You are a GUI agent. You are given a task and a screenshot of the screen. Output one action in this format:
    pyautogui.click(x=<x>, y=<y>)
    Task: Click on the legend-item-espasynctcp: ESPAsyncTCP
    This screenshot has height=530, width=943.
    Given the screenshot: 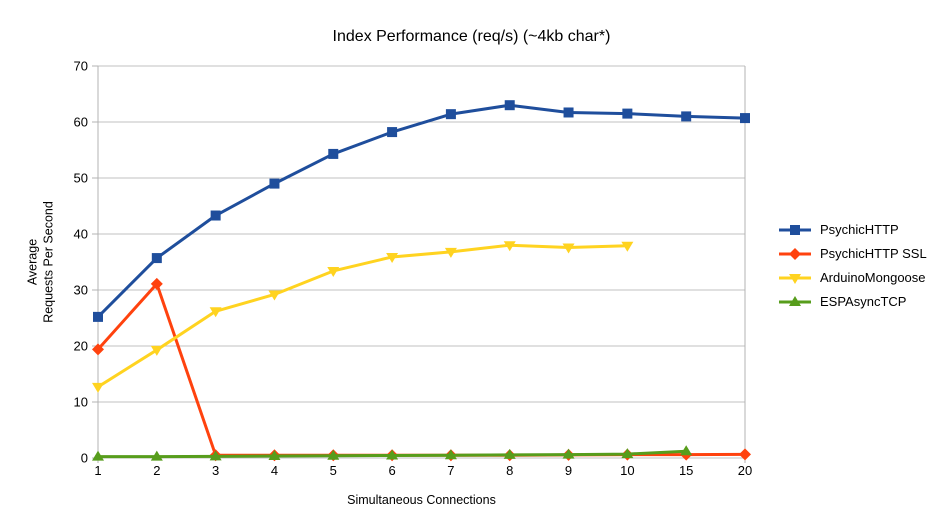 What is the action you would take?
    pyautogui.click(x=852, y=301)
    